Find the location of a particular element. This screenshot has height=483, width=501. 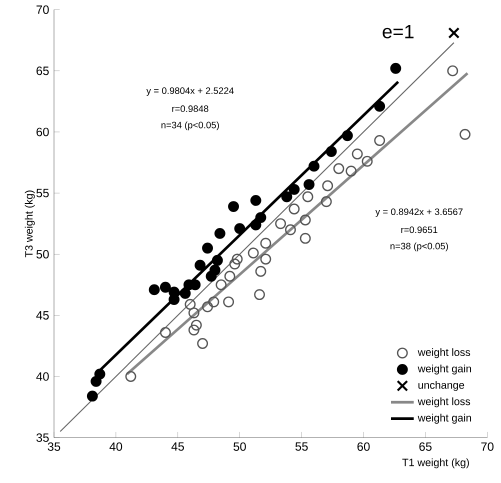

x-tick-label: 55 is located at coordinates (301, 446).